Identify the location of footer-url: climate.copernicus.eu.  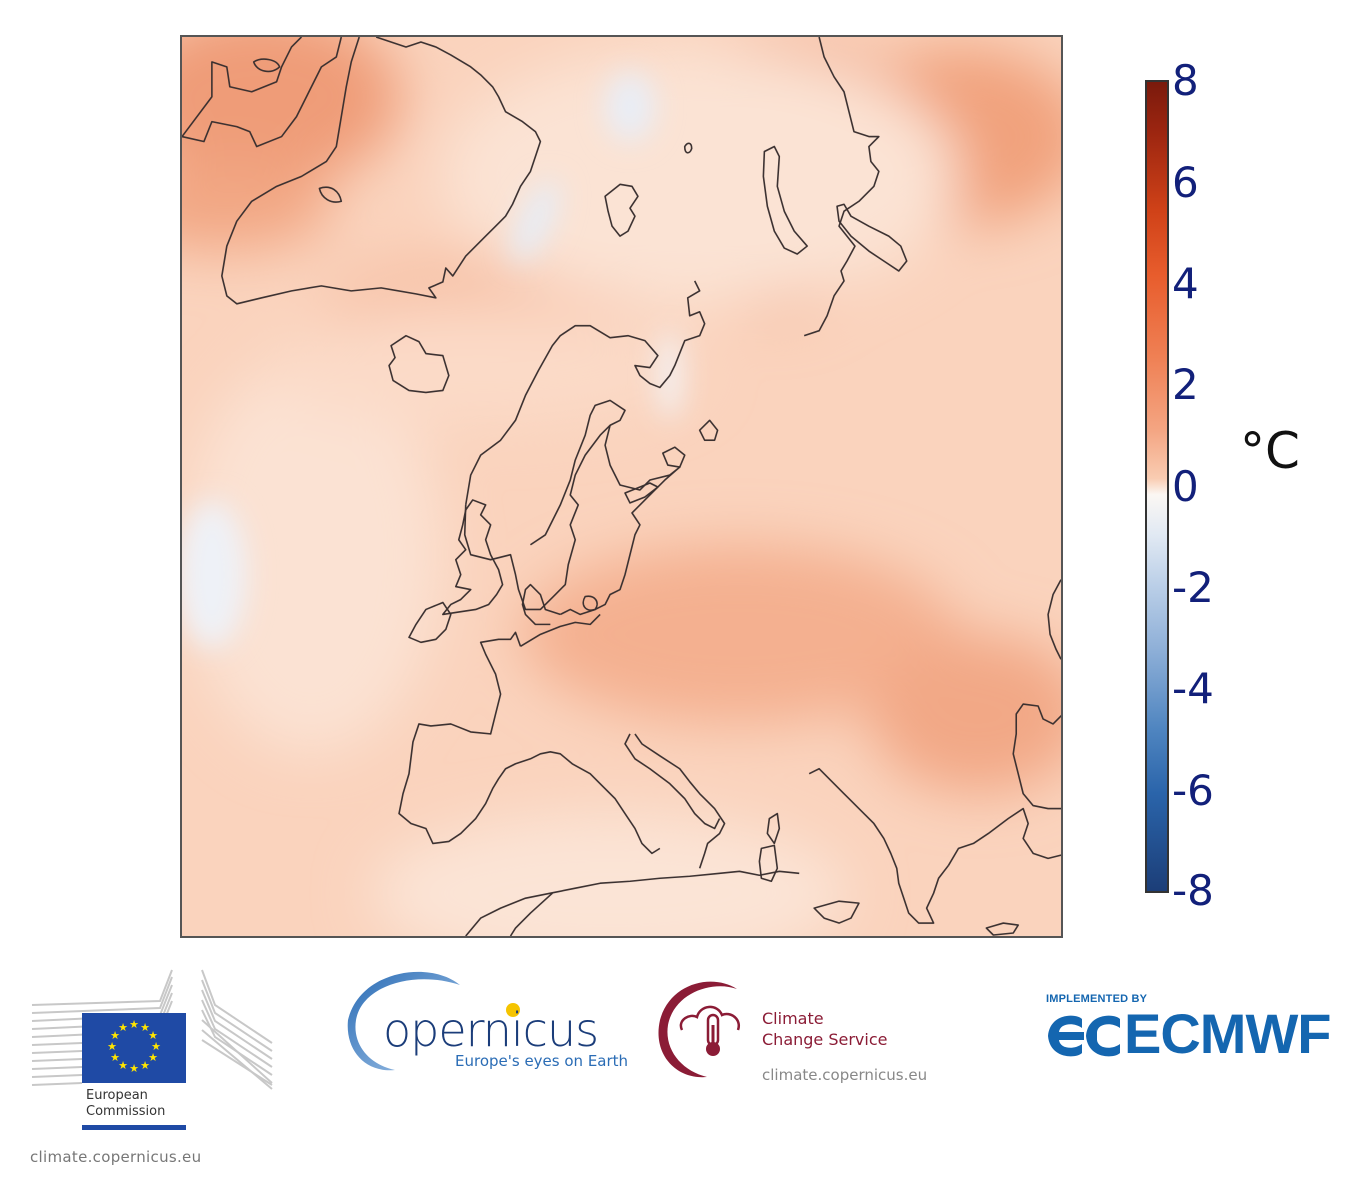
(116, 1157).